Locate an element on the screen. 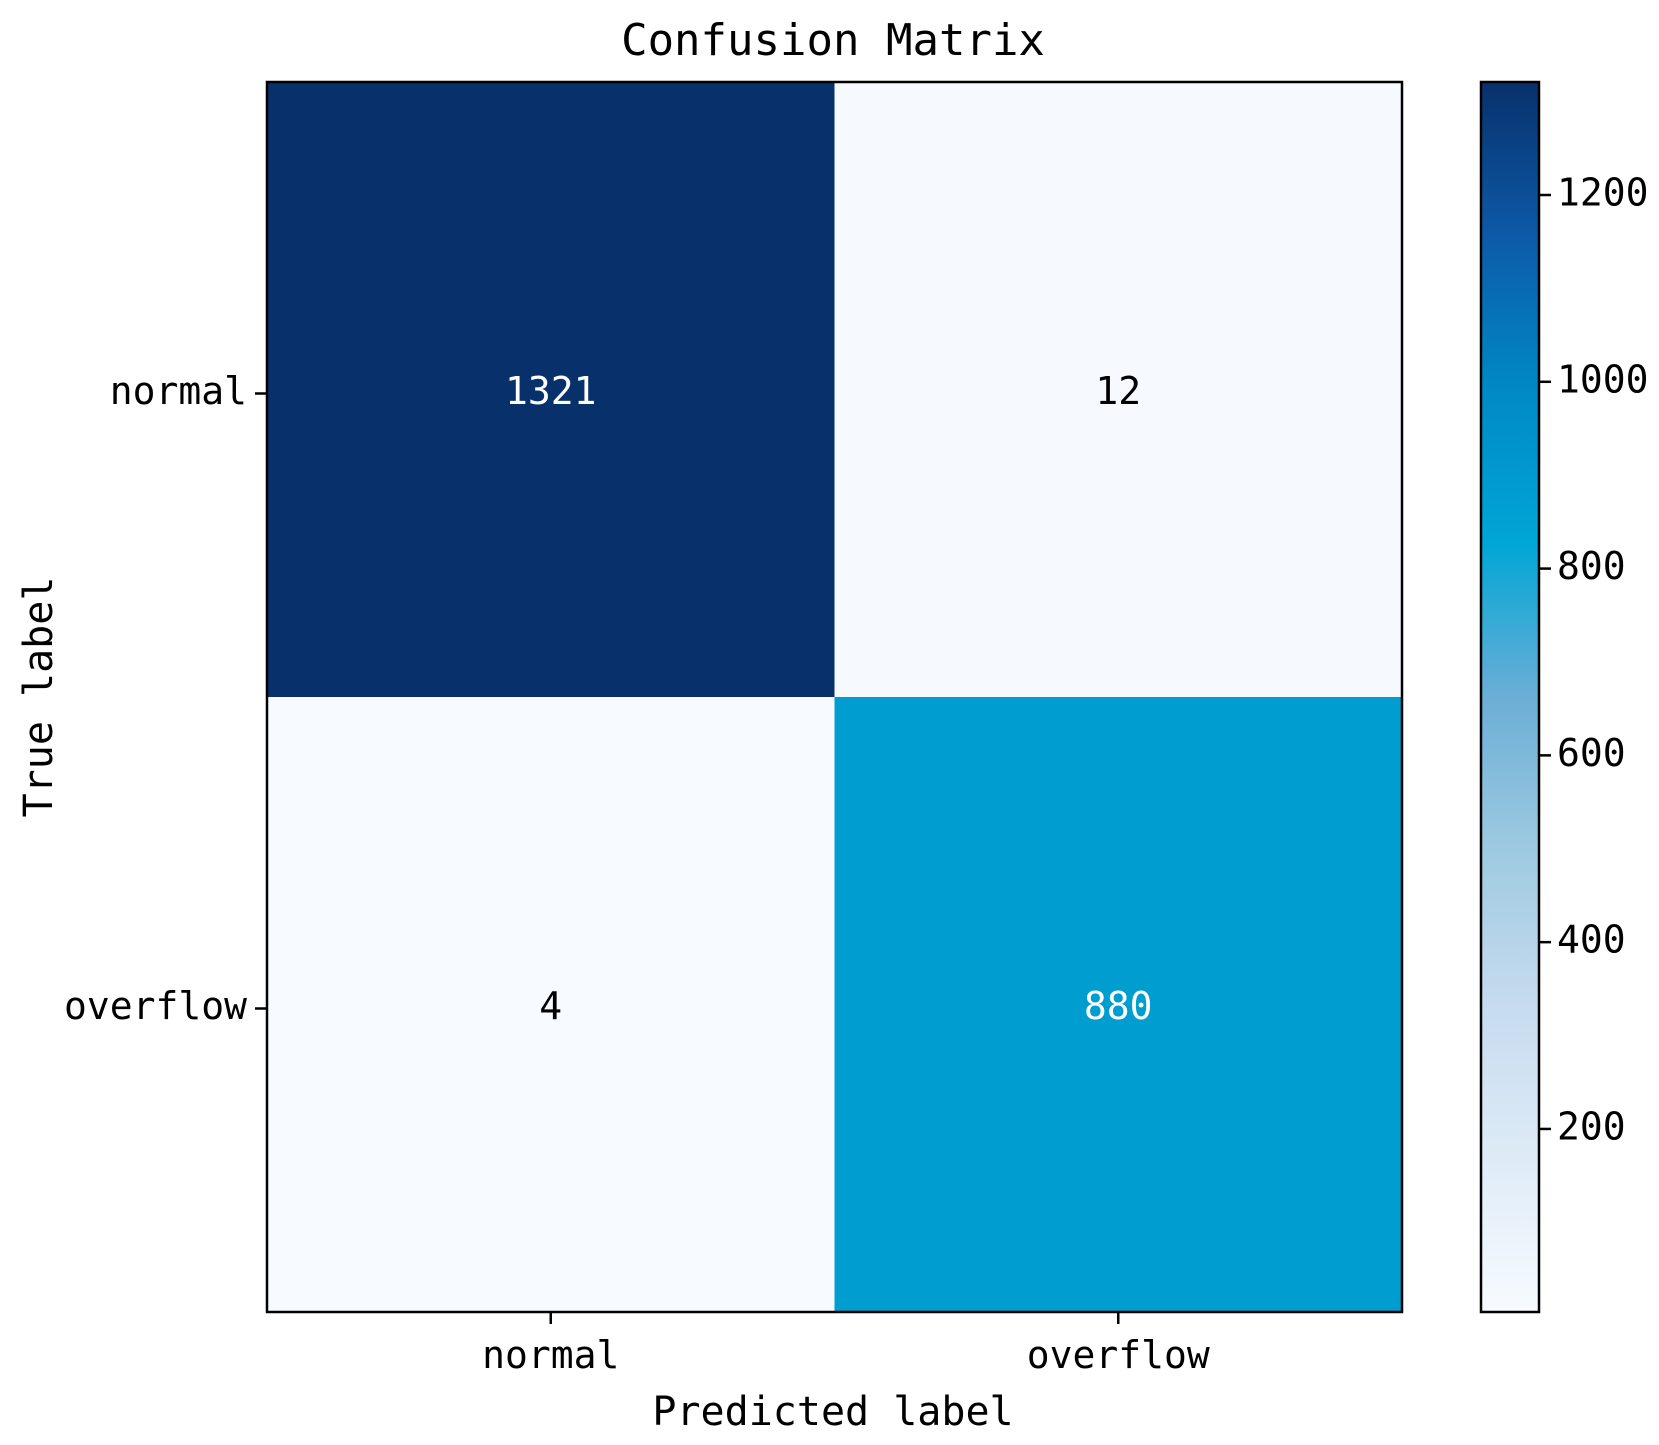  colorbar-tick-label: 800 is located at coordinates (1591, 566).